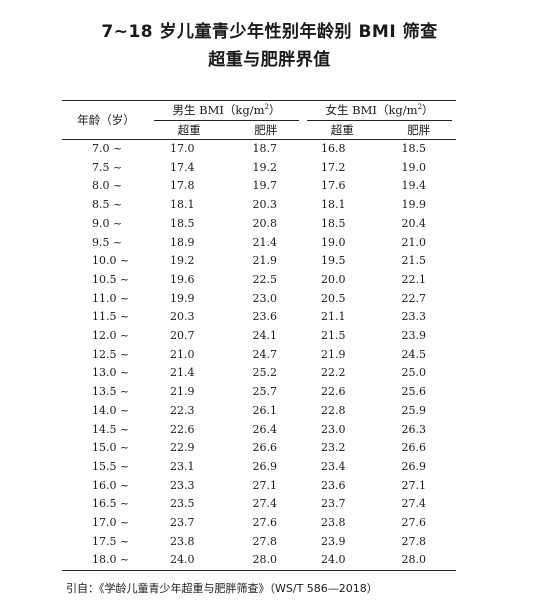 Image resolution: width=539 pixels, height=610 pixels. I want to click on age-cell: 13.0 ~, so click(111, 373).